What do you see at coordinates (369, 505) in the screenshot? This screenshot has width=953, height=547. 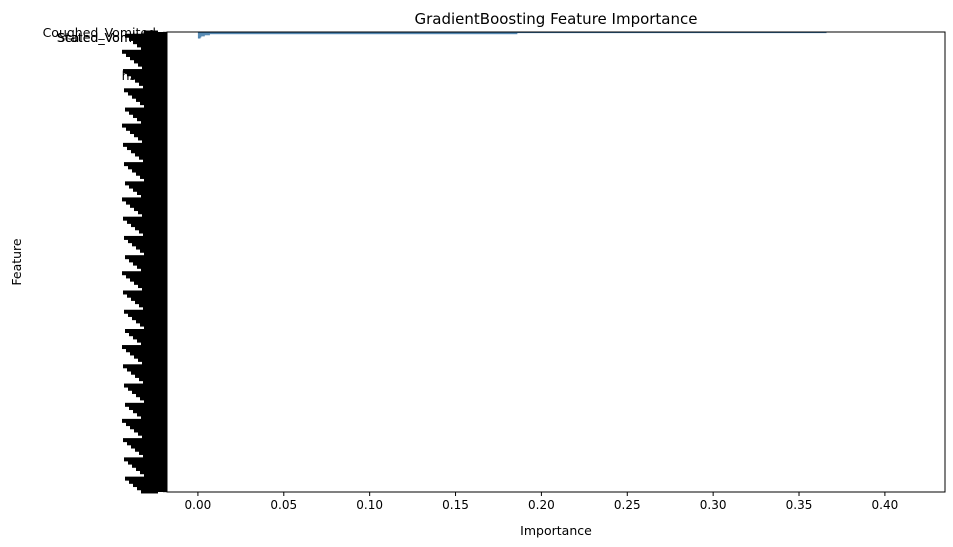 I see `x-tick-label-2: 0.10` at bounding box center [369, 505].